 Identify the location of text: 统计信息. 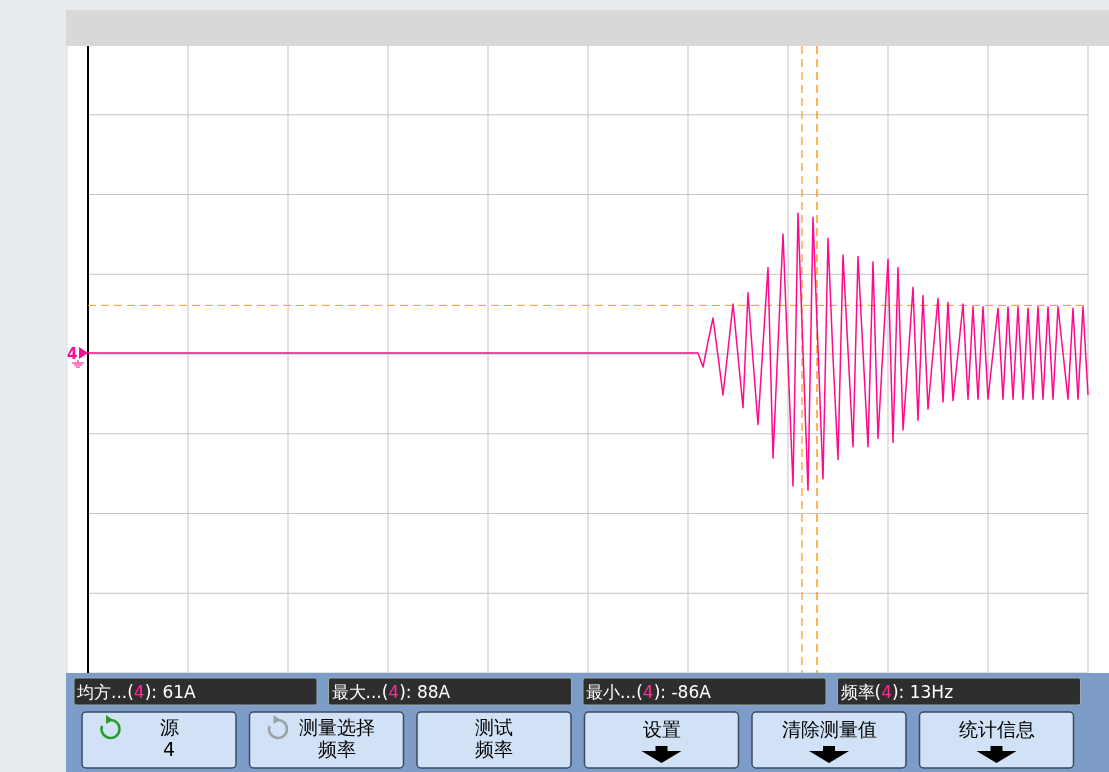
(996, 729).